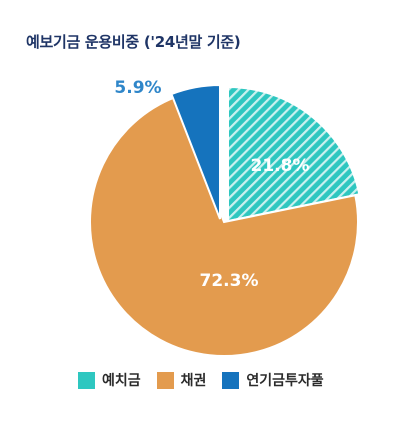  I want to click on legend-swatch-deposits, so click(86, 380).